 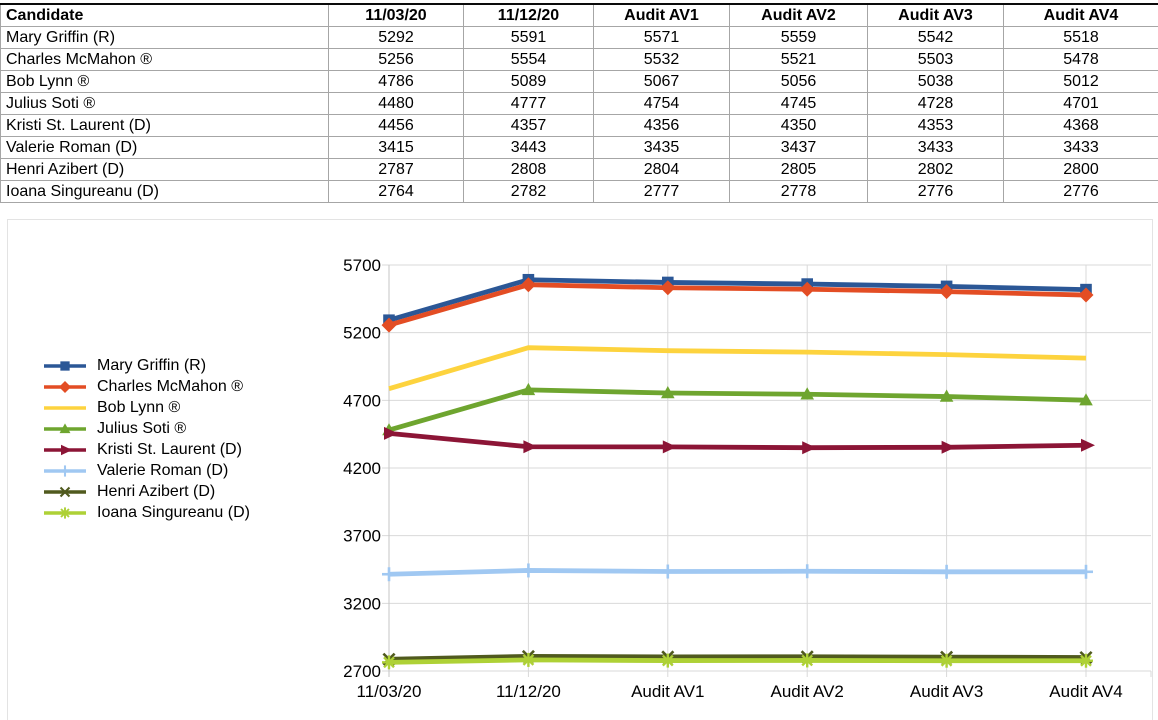 What do you see at coordinates (164, 81) in the screenshot?
I see `candidate-name-cell: Bob Lynn ®` at bounding box center [164, 81].